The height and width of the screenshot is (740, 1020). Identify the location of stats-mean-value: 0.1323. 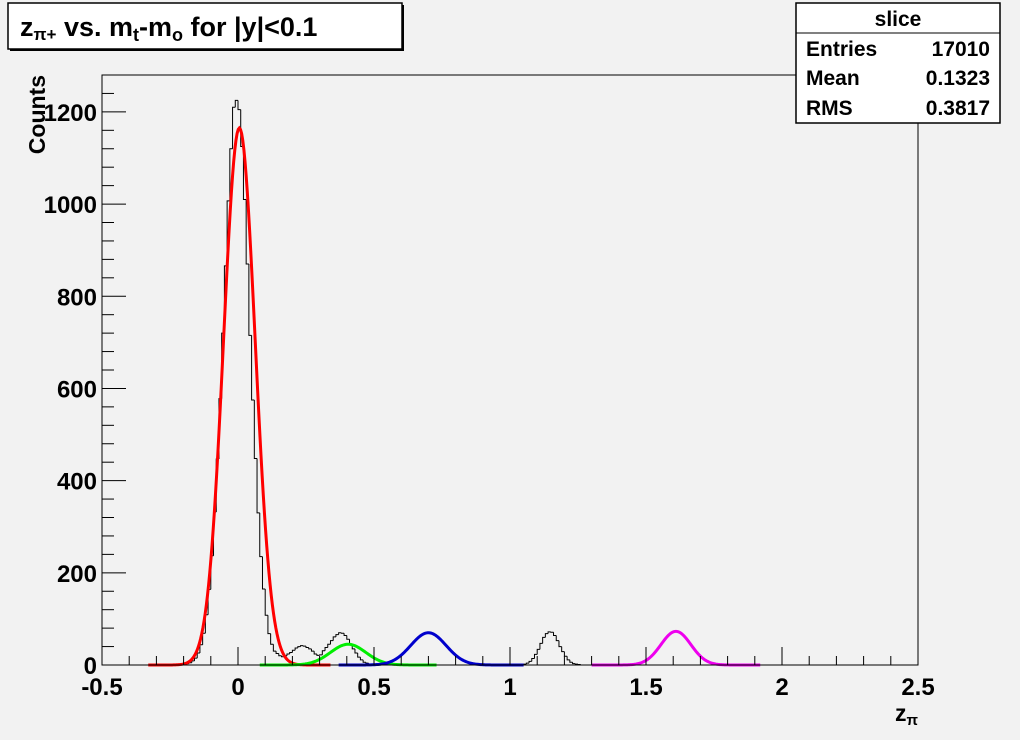
(958, 78).